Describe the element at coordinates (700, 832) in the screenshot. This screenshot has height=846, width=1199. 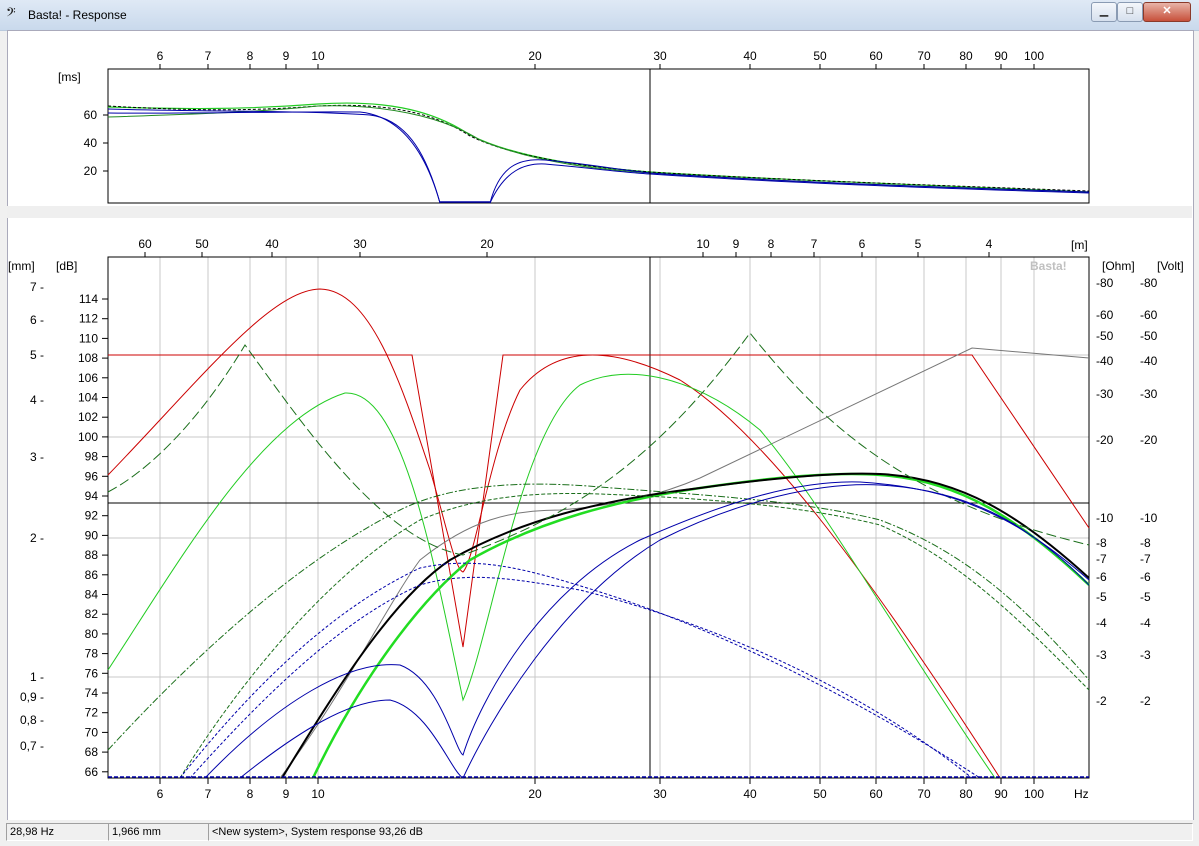
I see `status-message: <New system>, System response 93,26 dB` at that location.